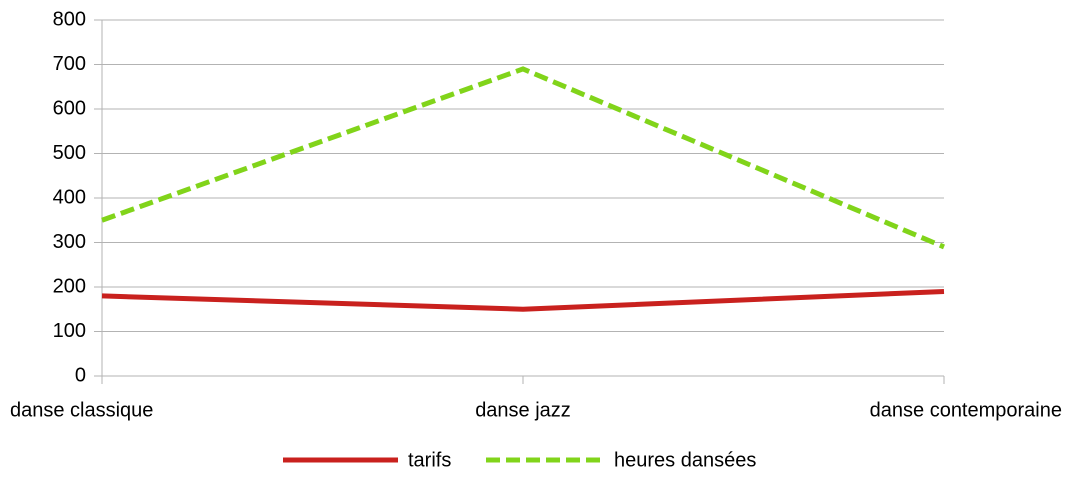 The height and width of the screenshot is (477, 1072). I want to click on y-tick-label: 100, so click(69, 331).